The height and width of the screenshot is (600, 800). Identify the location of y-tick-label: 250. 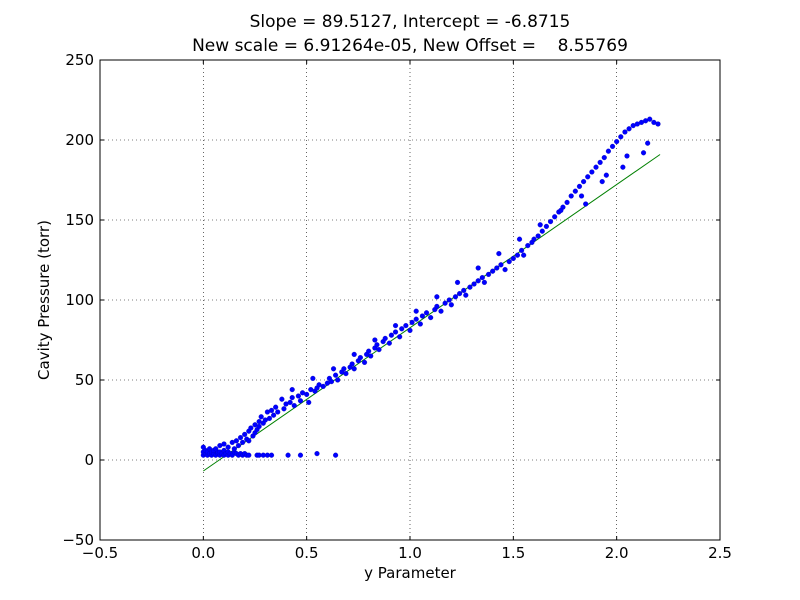
(79, 60).